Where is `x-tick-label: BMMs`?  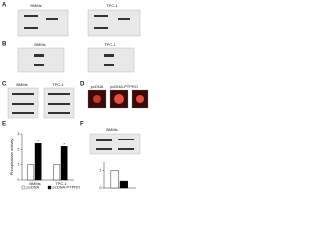 x-tick-label: BMMs is located at coordinates (34, 183).